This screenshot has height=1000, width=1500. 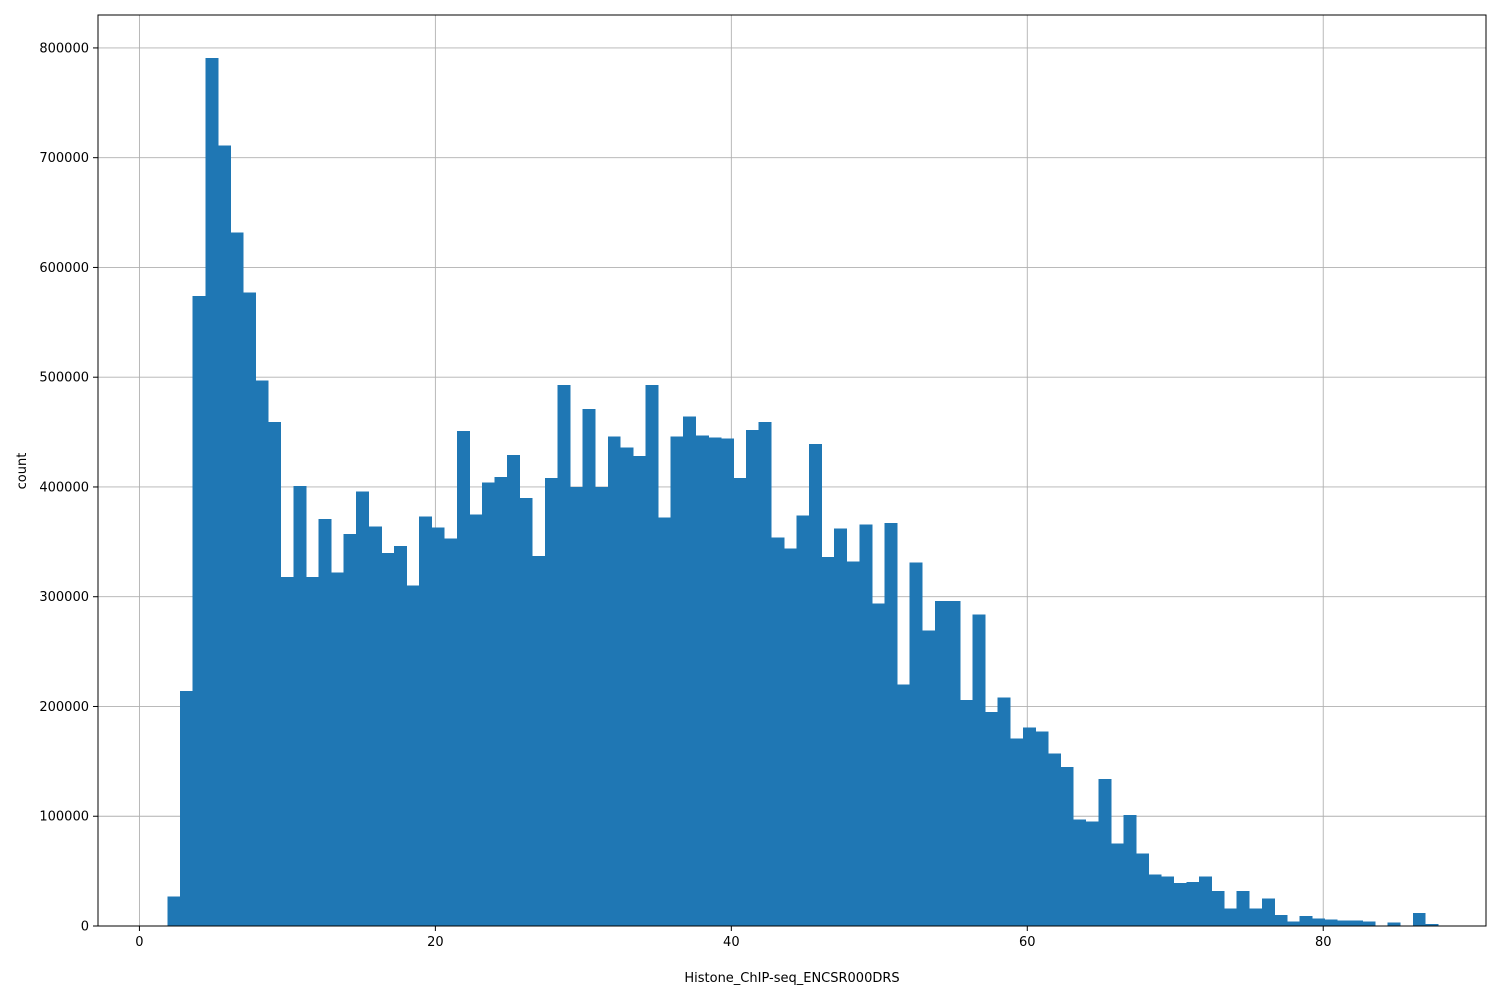 I want to click on y-tick-label: 200000, so click(x=64, y=707).